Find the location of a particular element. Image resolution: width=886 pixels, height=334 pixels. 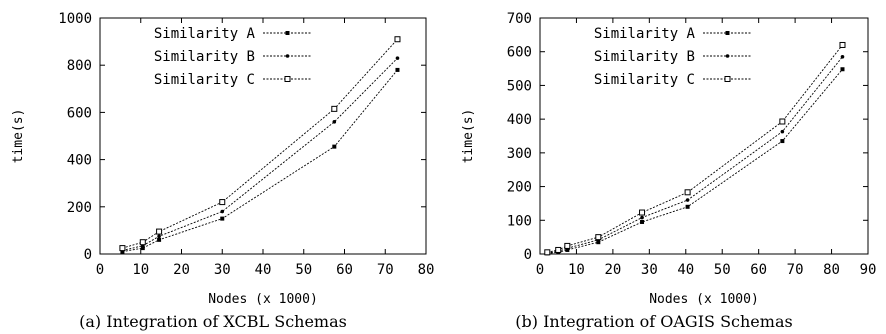

y-tick-label: 1000 is located at coordinates (75, 19).